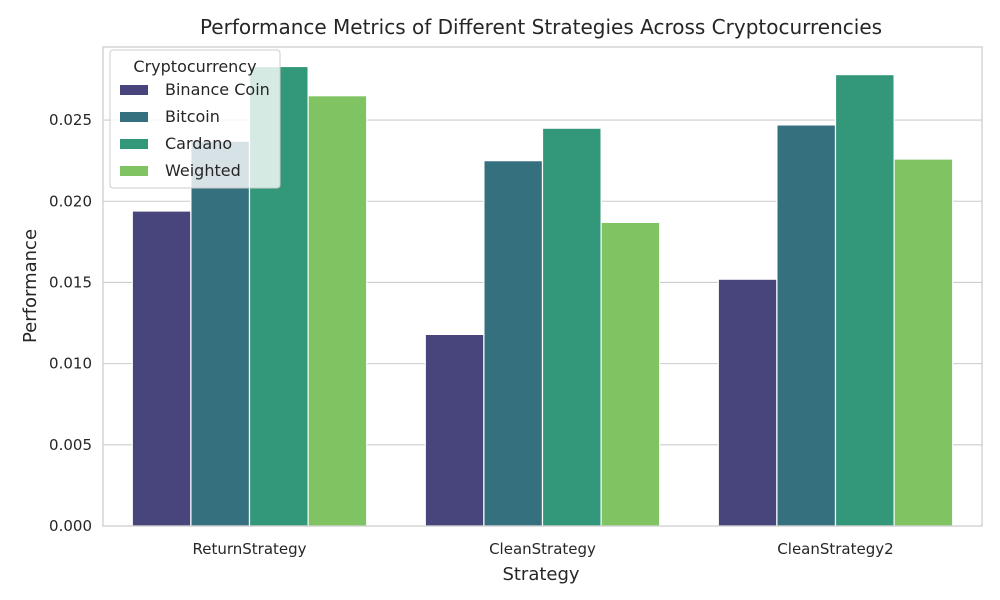  I want to click on legend-label: Cardano, so click(198, 143).